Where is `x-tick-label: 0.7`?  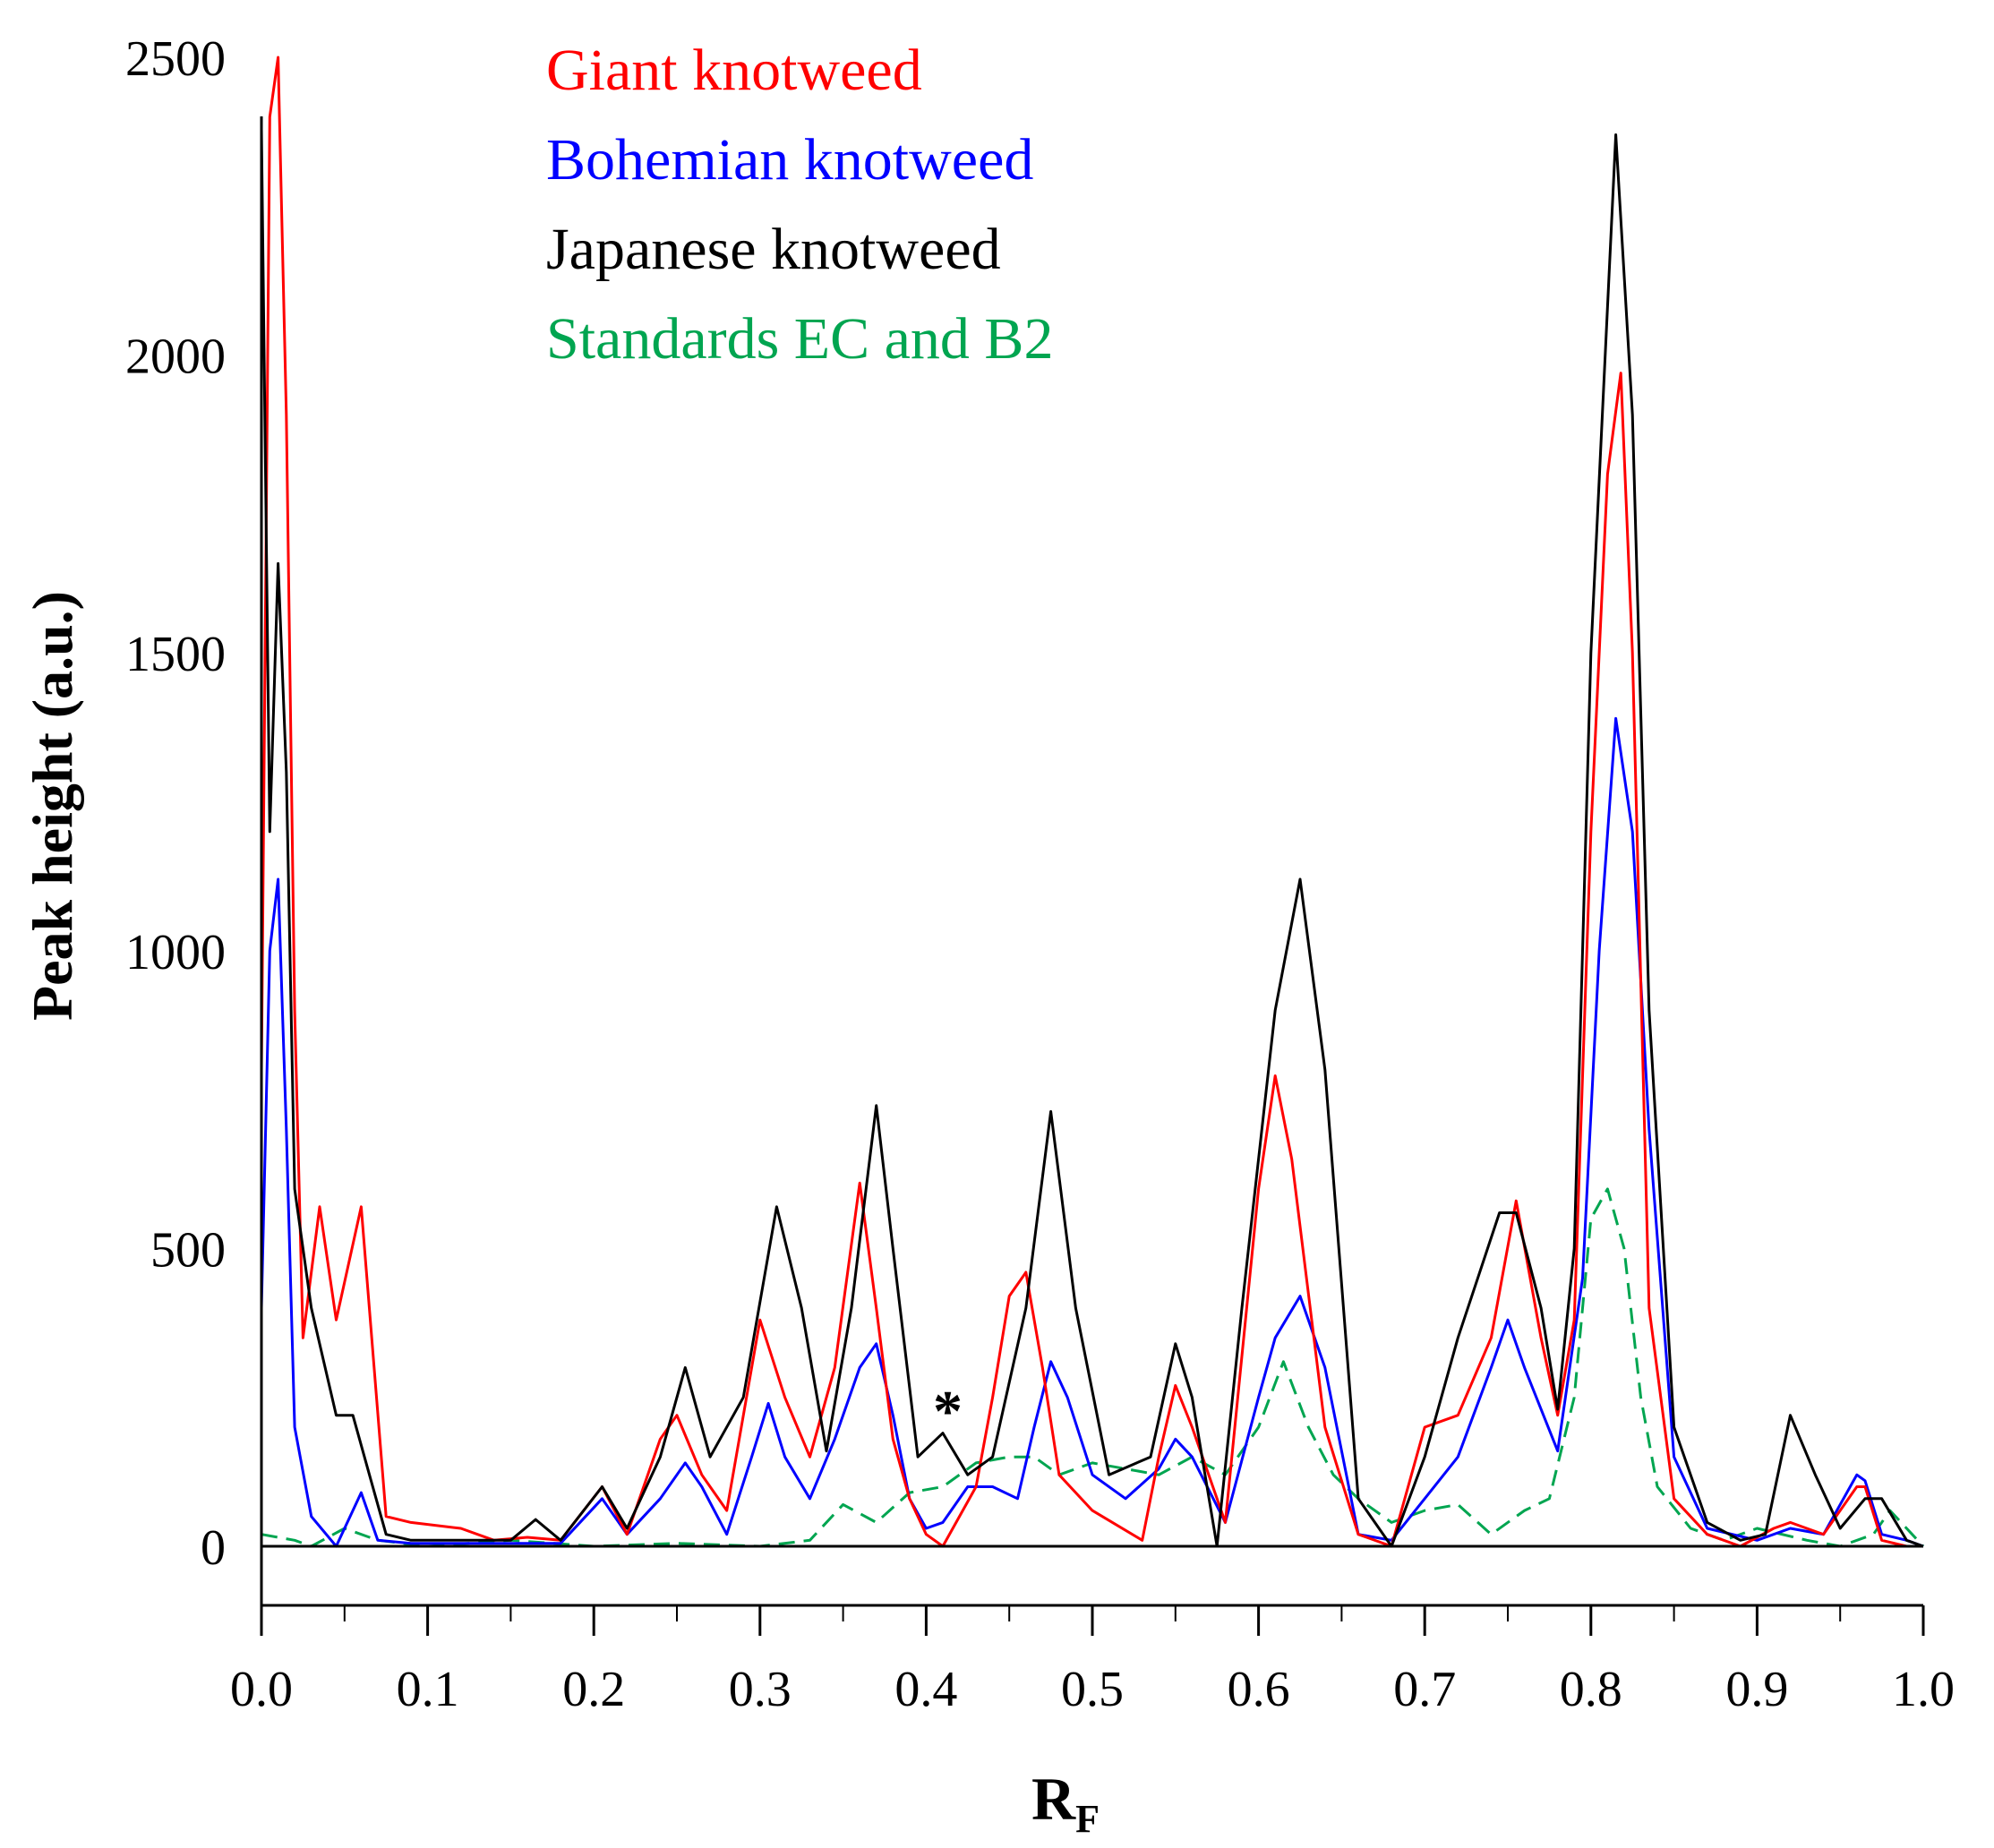
x-tick-label: 0.7 is located at coordinates (1425, 1689).